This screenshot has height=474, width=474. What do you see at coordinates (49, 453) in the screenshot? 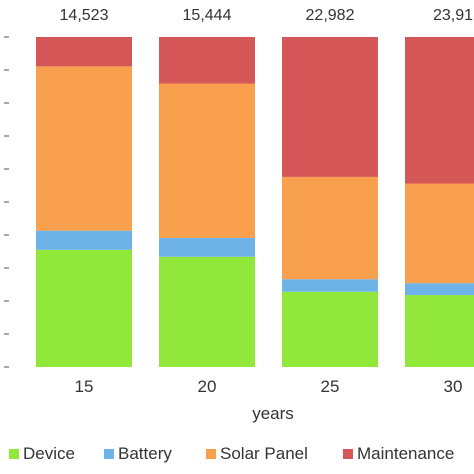
I see `legend-label: Device` at bounding box center [49, 453].